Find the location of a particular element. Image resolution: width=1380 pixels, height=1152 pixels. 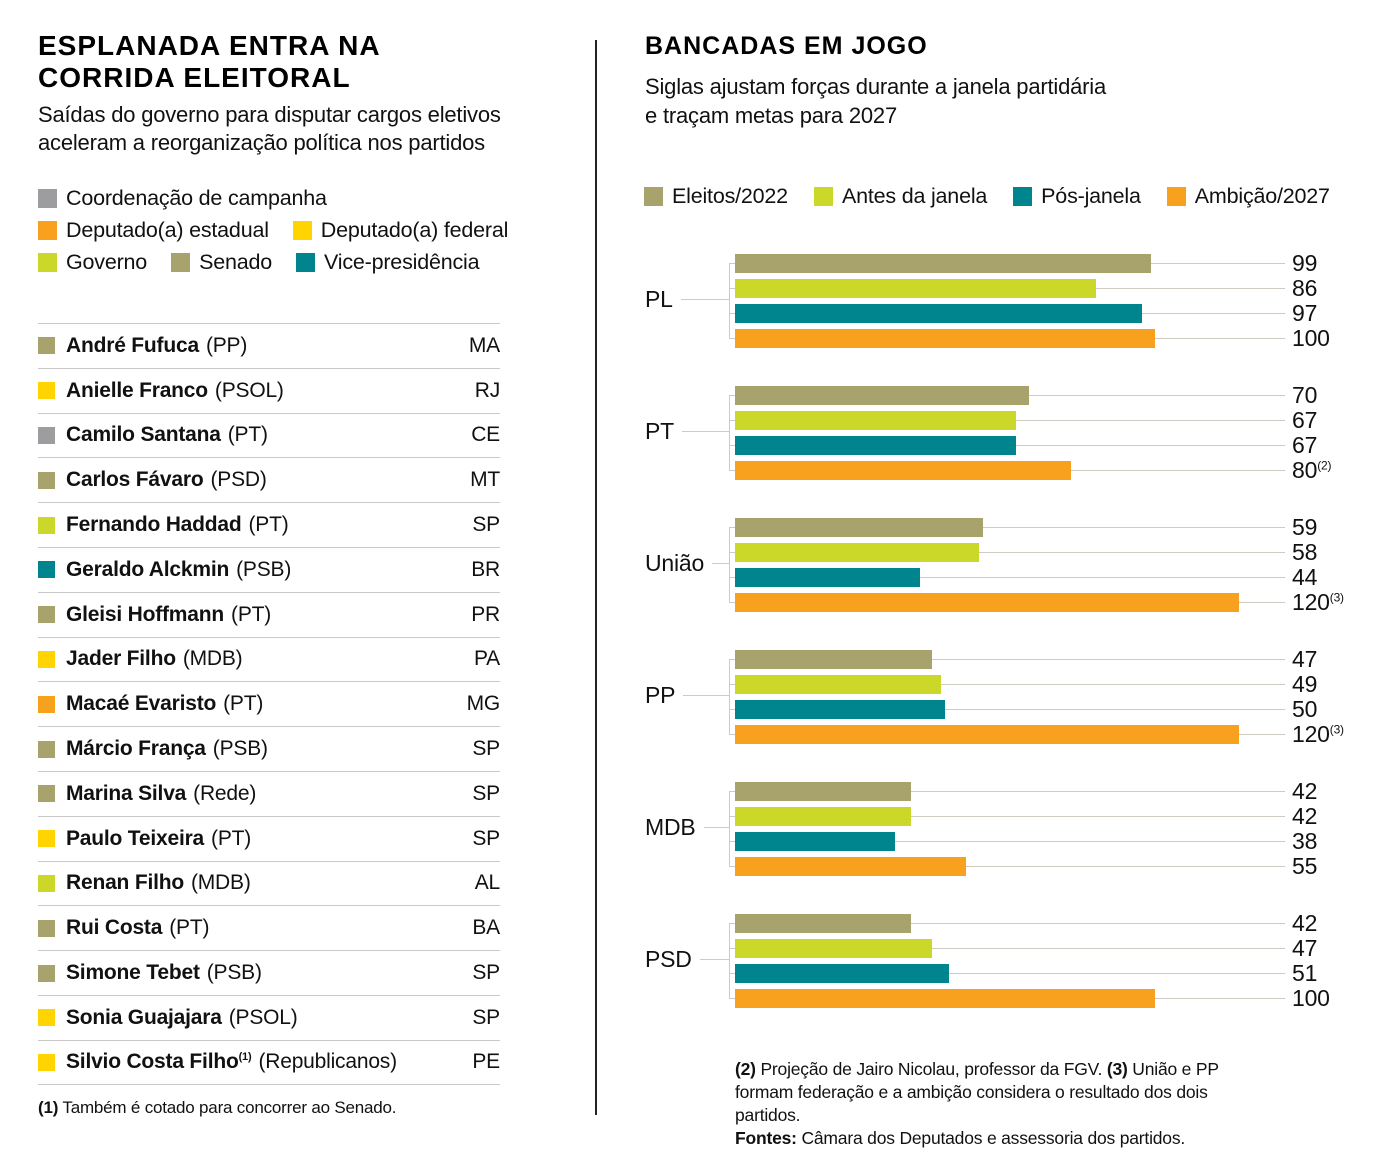

chart-group: PT 70 67 67 80(2) is located at coordinates (1010, 432).